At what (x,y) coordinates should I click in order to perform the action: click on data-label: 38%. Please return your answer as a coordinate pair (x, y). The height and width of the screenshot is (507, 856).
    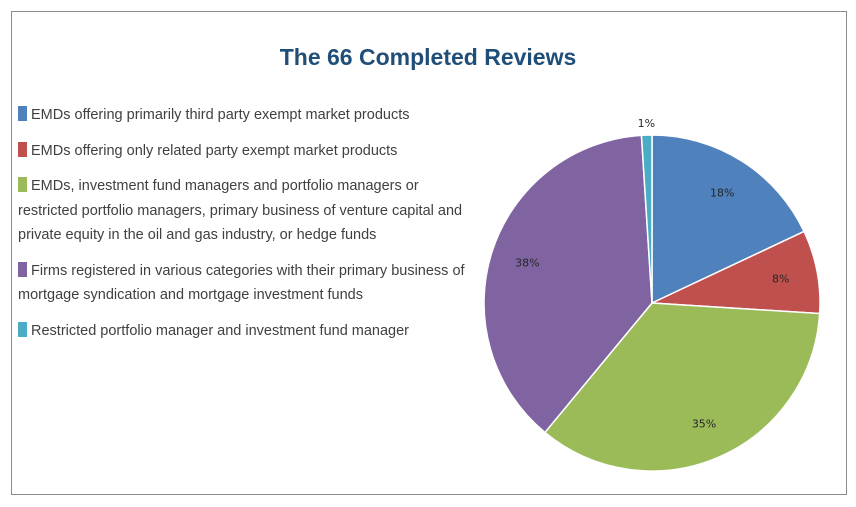
    Looking at the image, I should click on (527, 263).